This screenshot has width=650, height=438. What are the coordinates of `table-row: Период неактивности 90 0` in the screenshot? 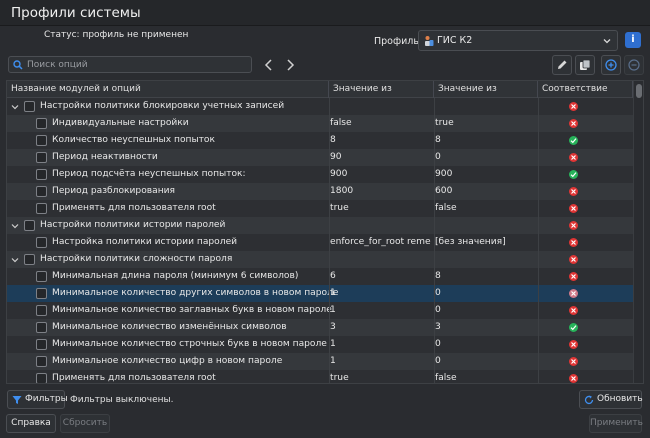 It's located at (320, 157).